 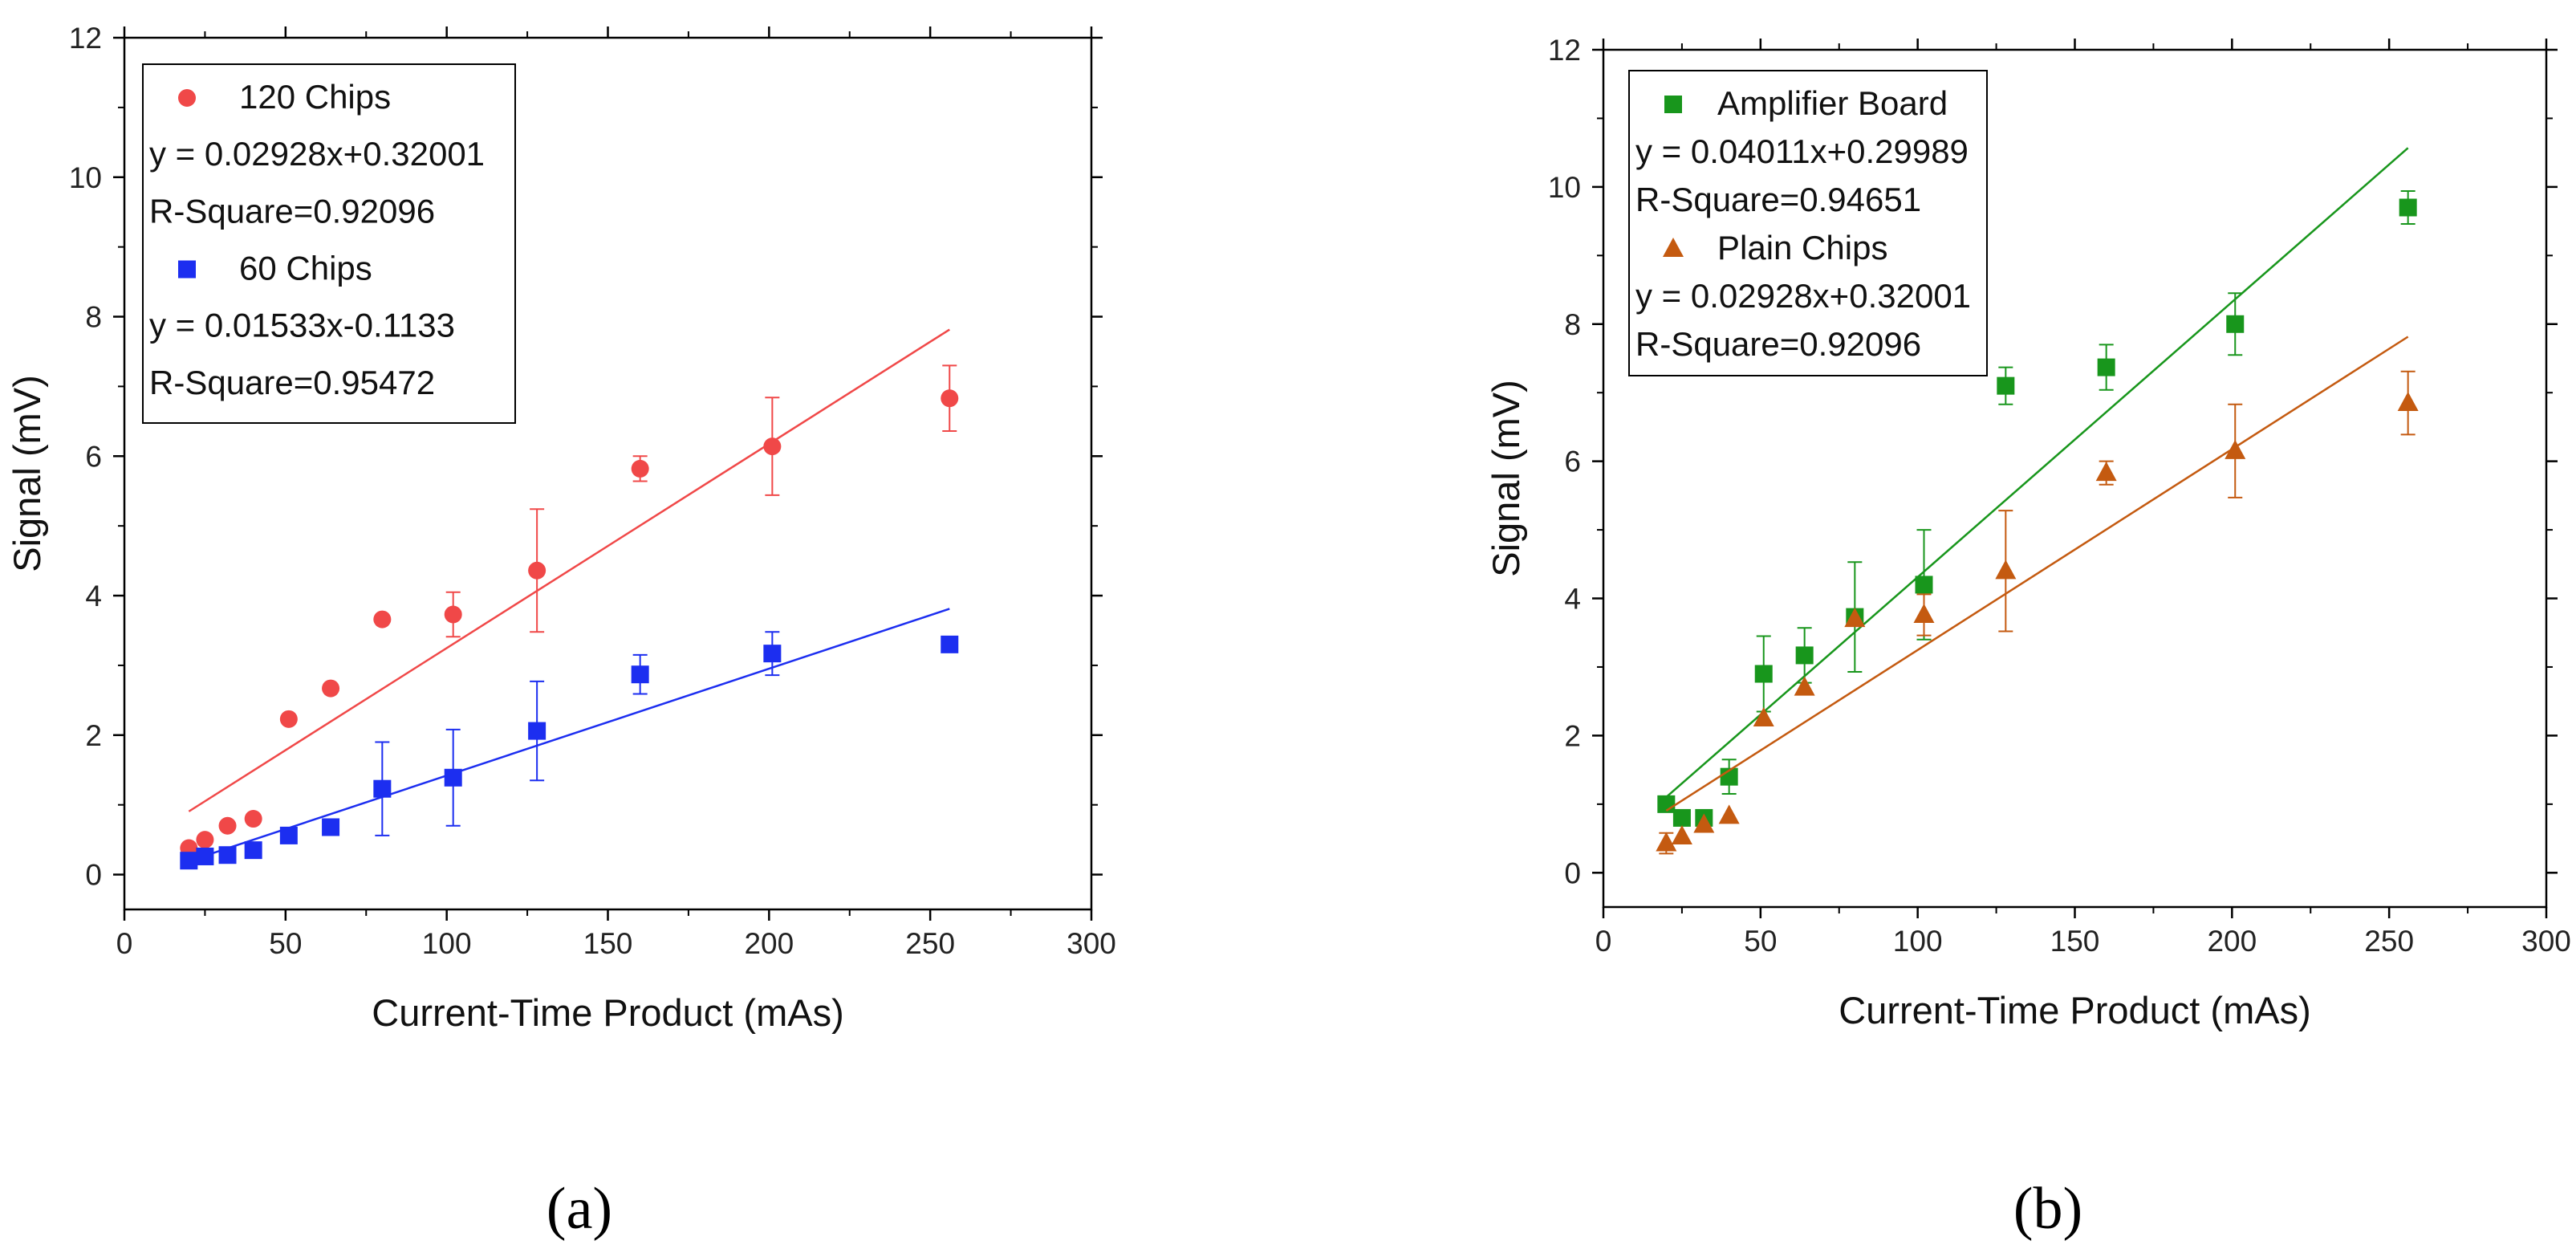 I want to click on legend-r-square: R-Square=0.95472, so click(x=292, y=382).